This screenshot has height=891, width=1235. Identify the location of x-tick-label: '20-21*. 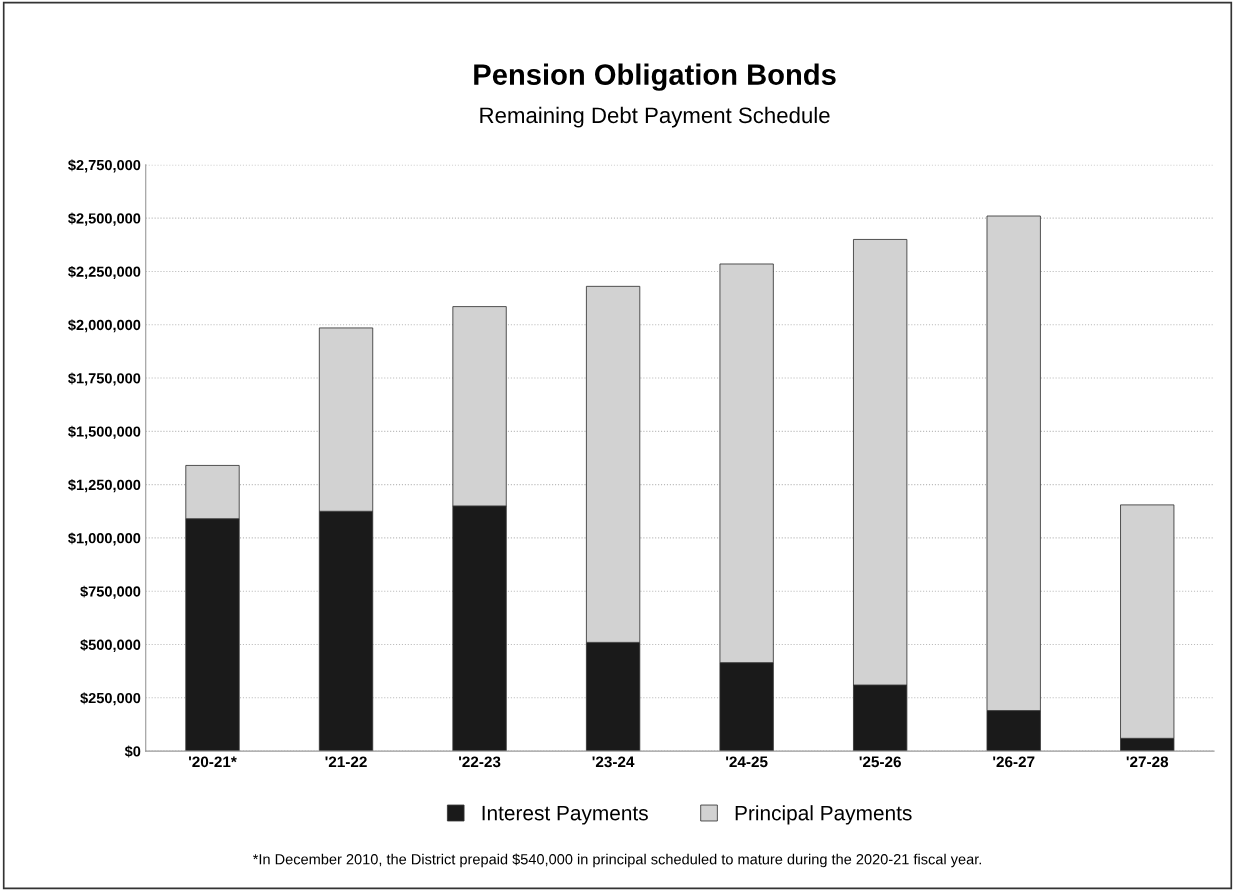
(212, 762).